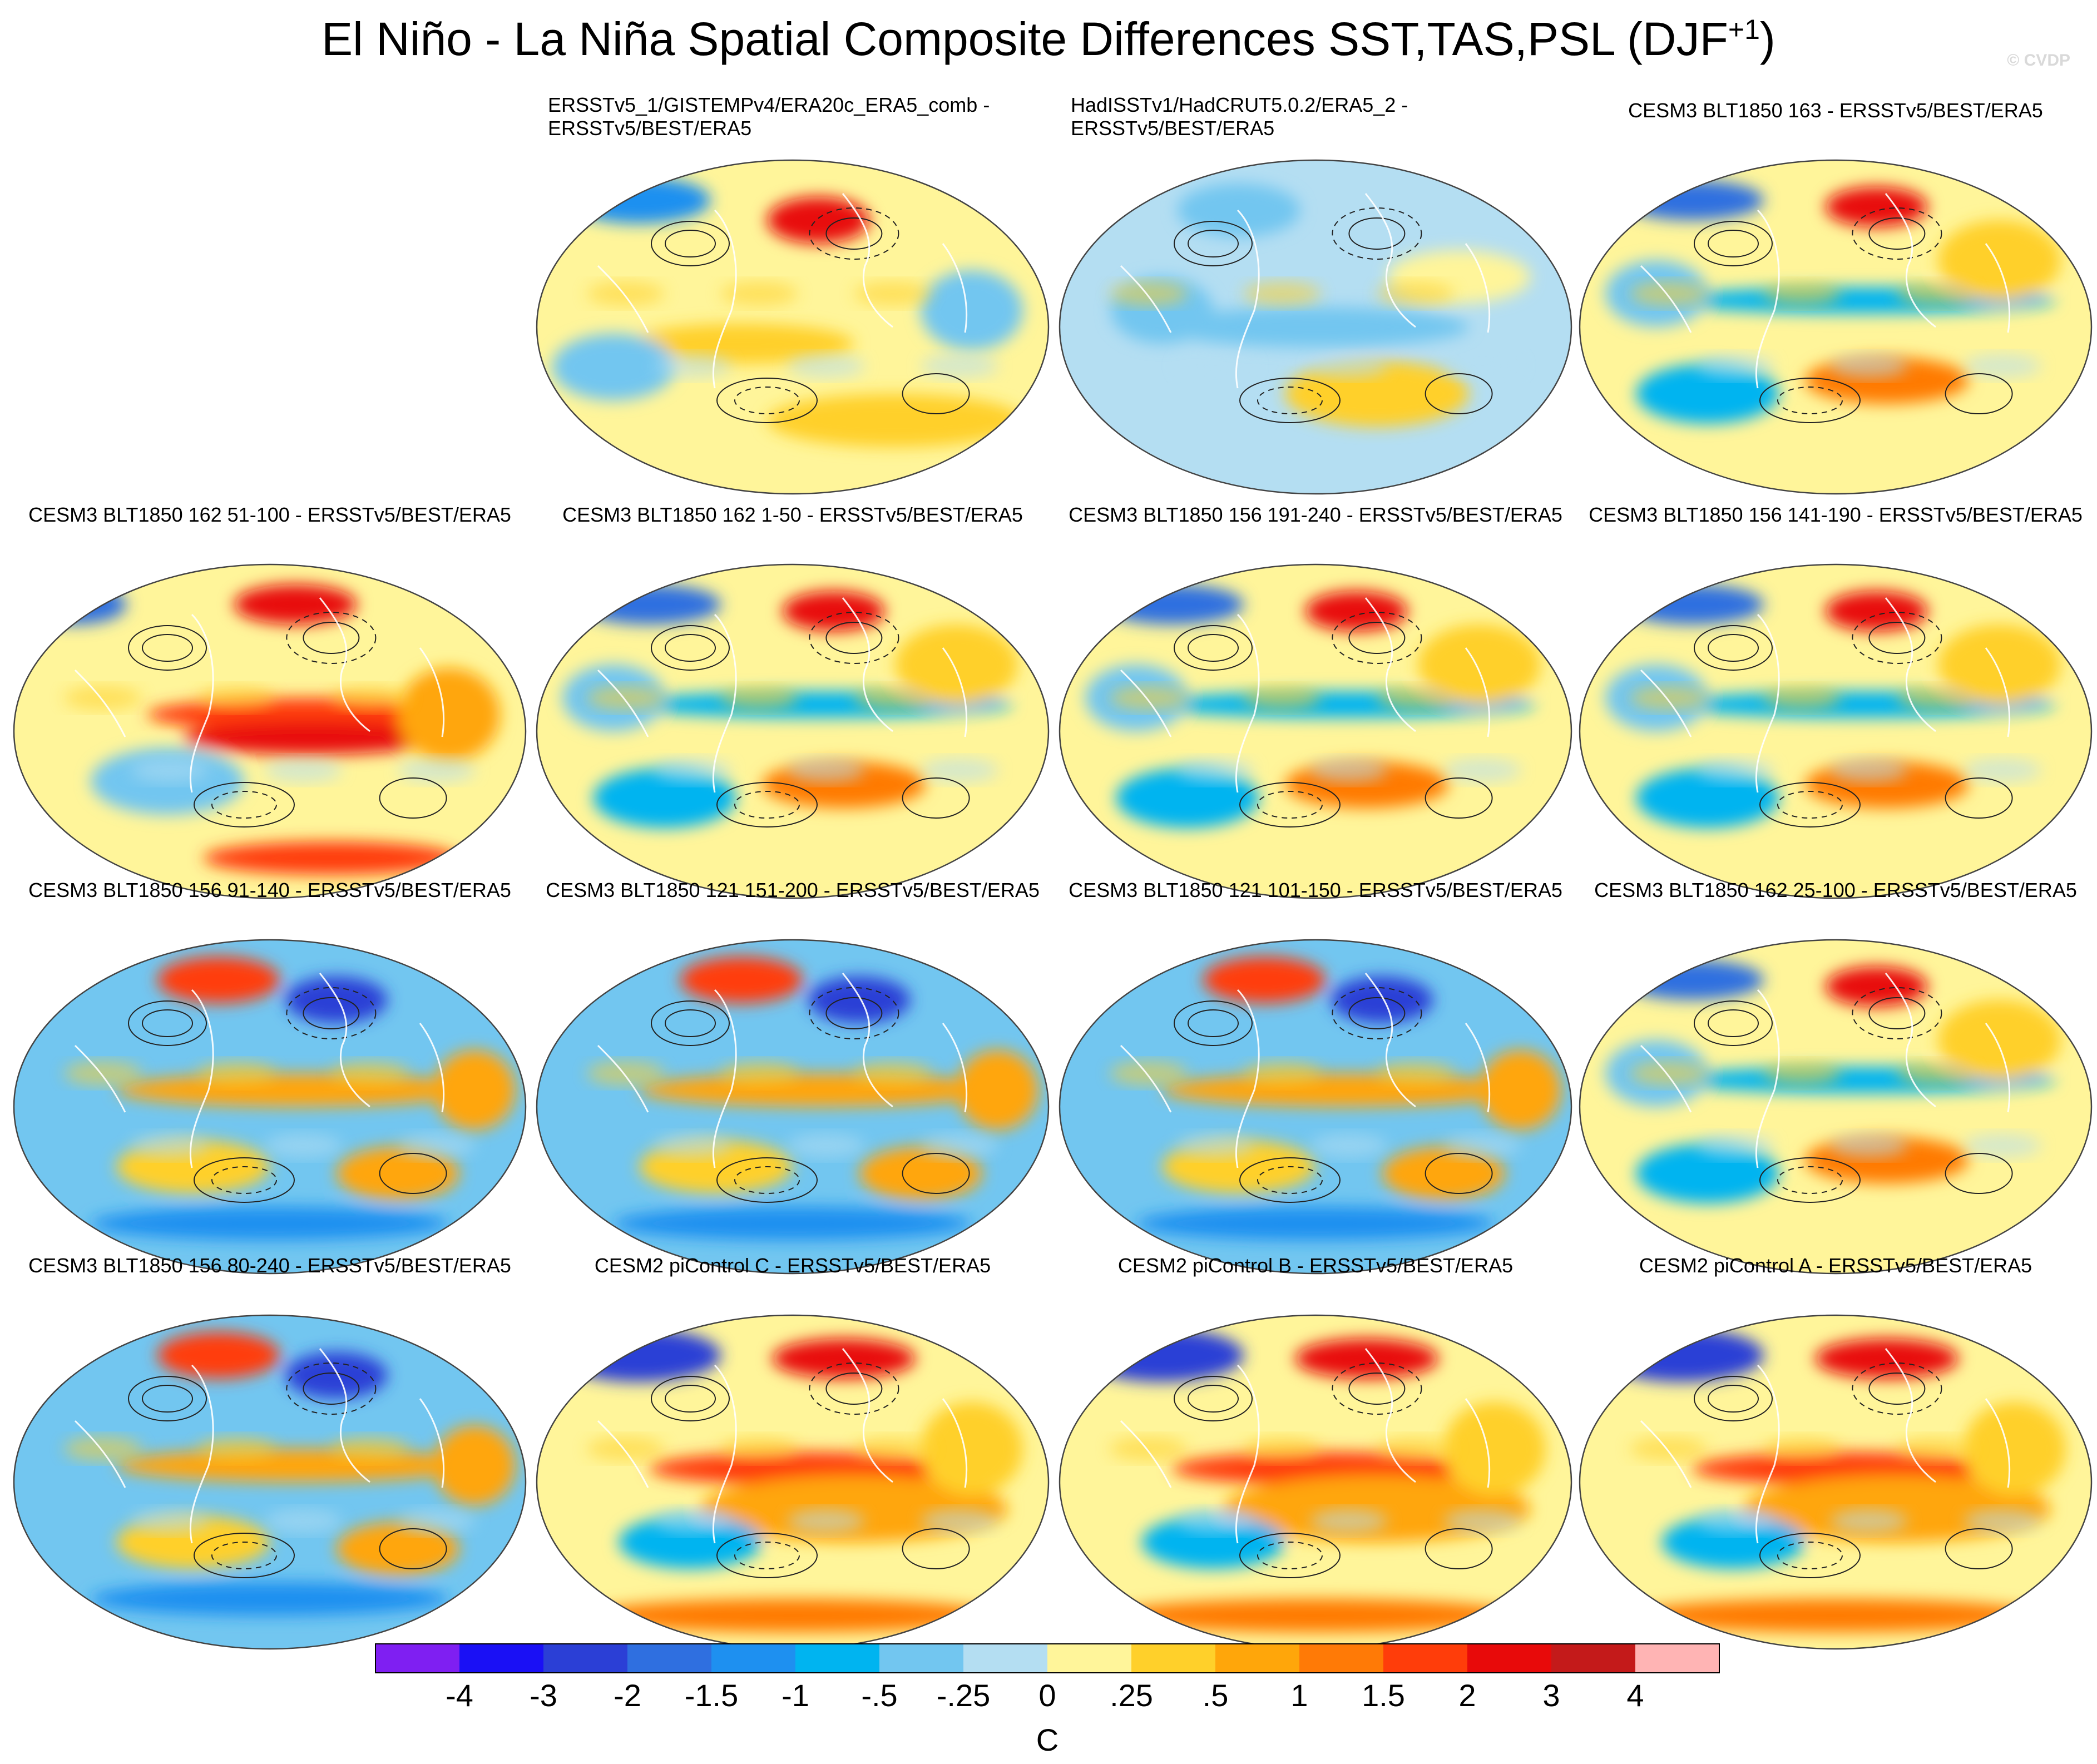 This screenshot has height=1764, width=2097. Describe the element at coordinates (2038, 60) in the screenshot. I see `cvdp-credit: © CVDP` at that location.